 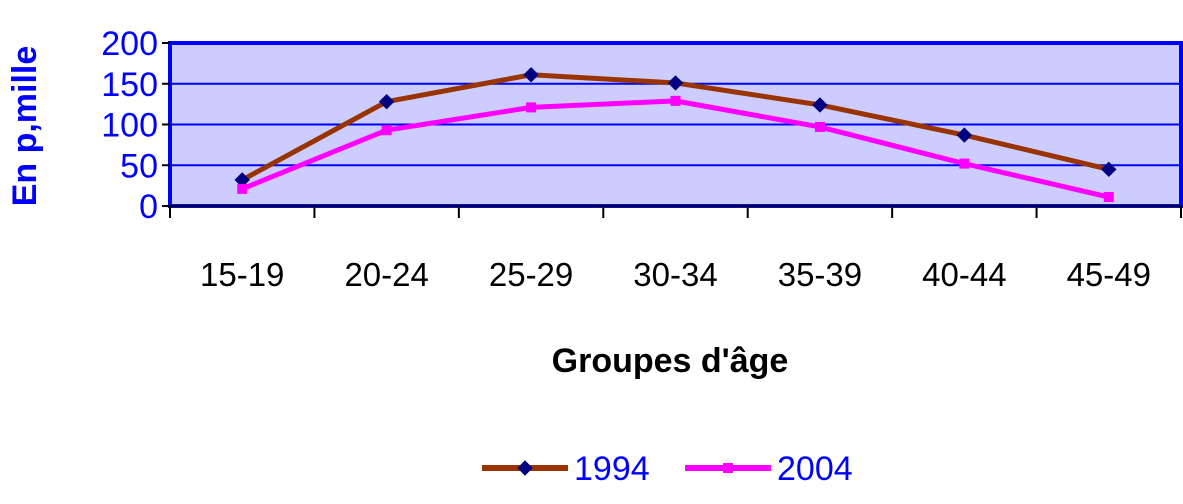 I want to click on y-axis-label: En p,mille, so click(x=25, y=126).